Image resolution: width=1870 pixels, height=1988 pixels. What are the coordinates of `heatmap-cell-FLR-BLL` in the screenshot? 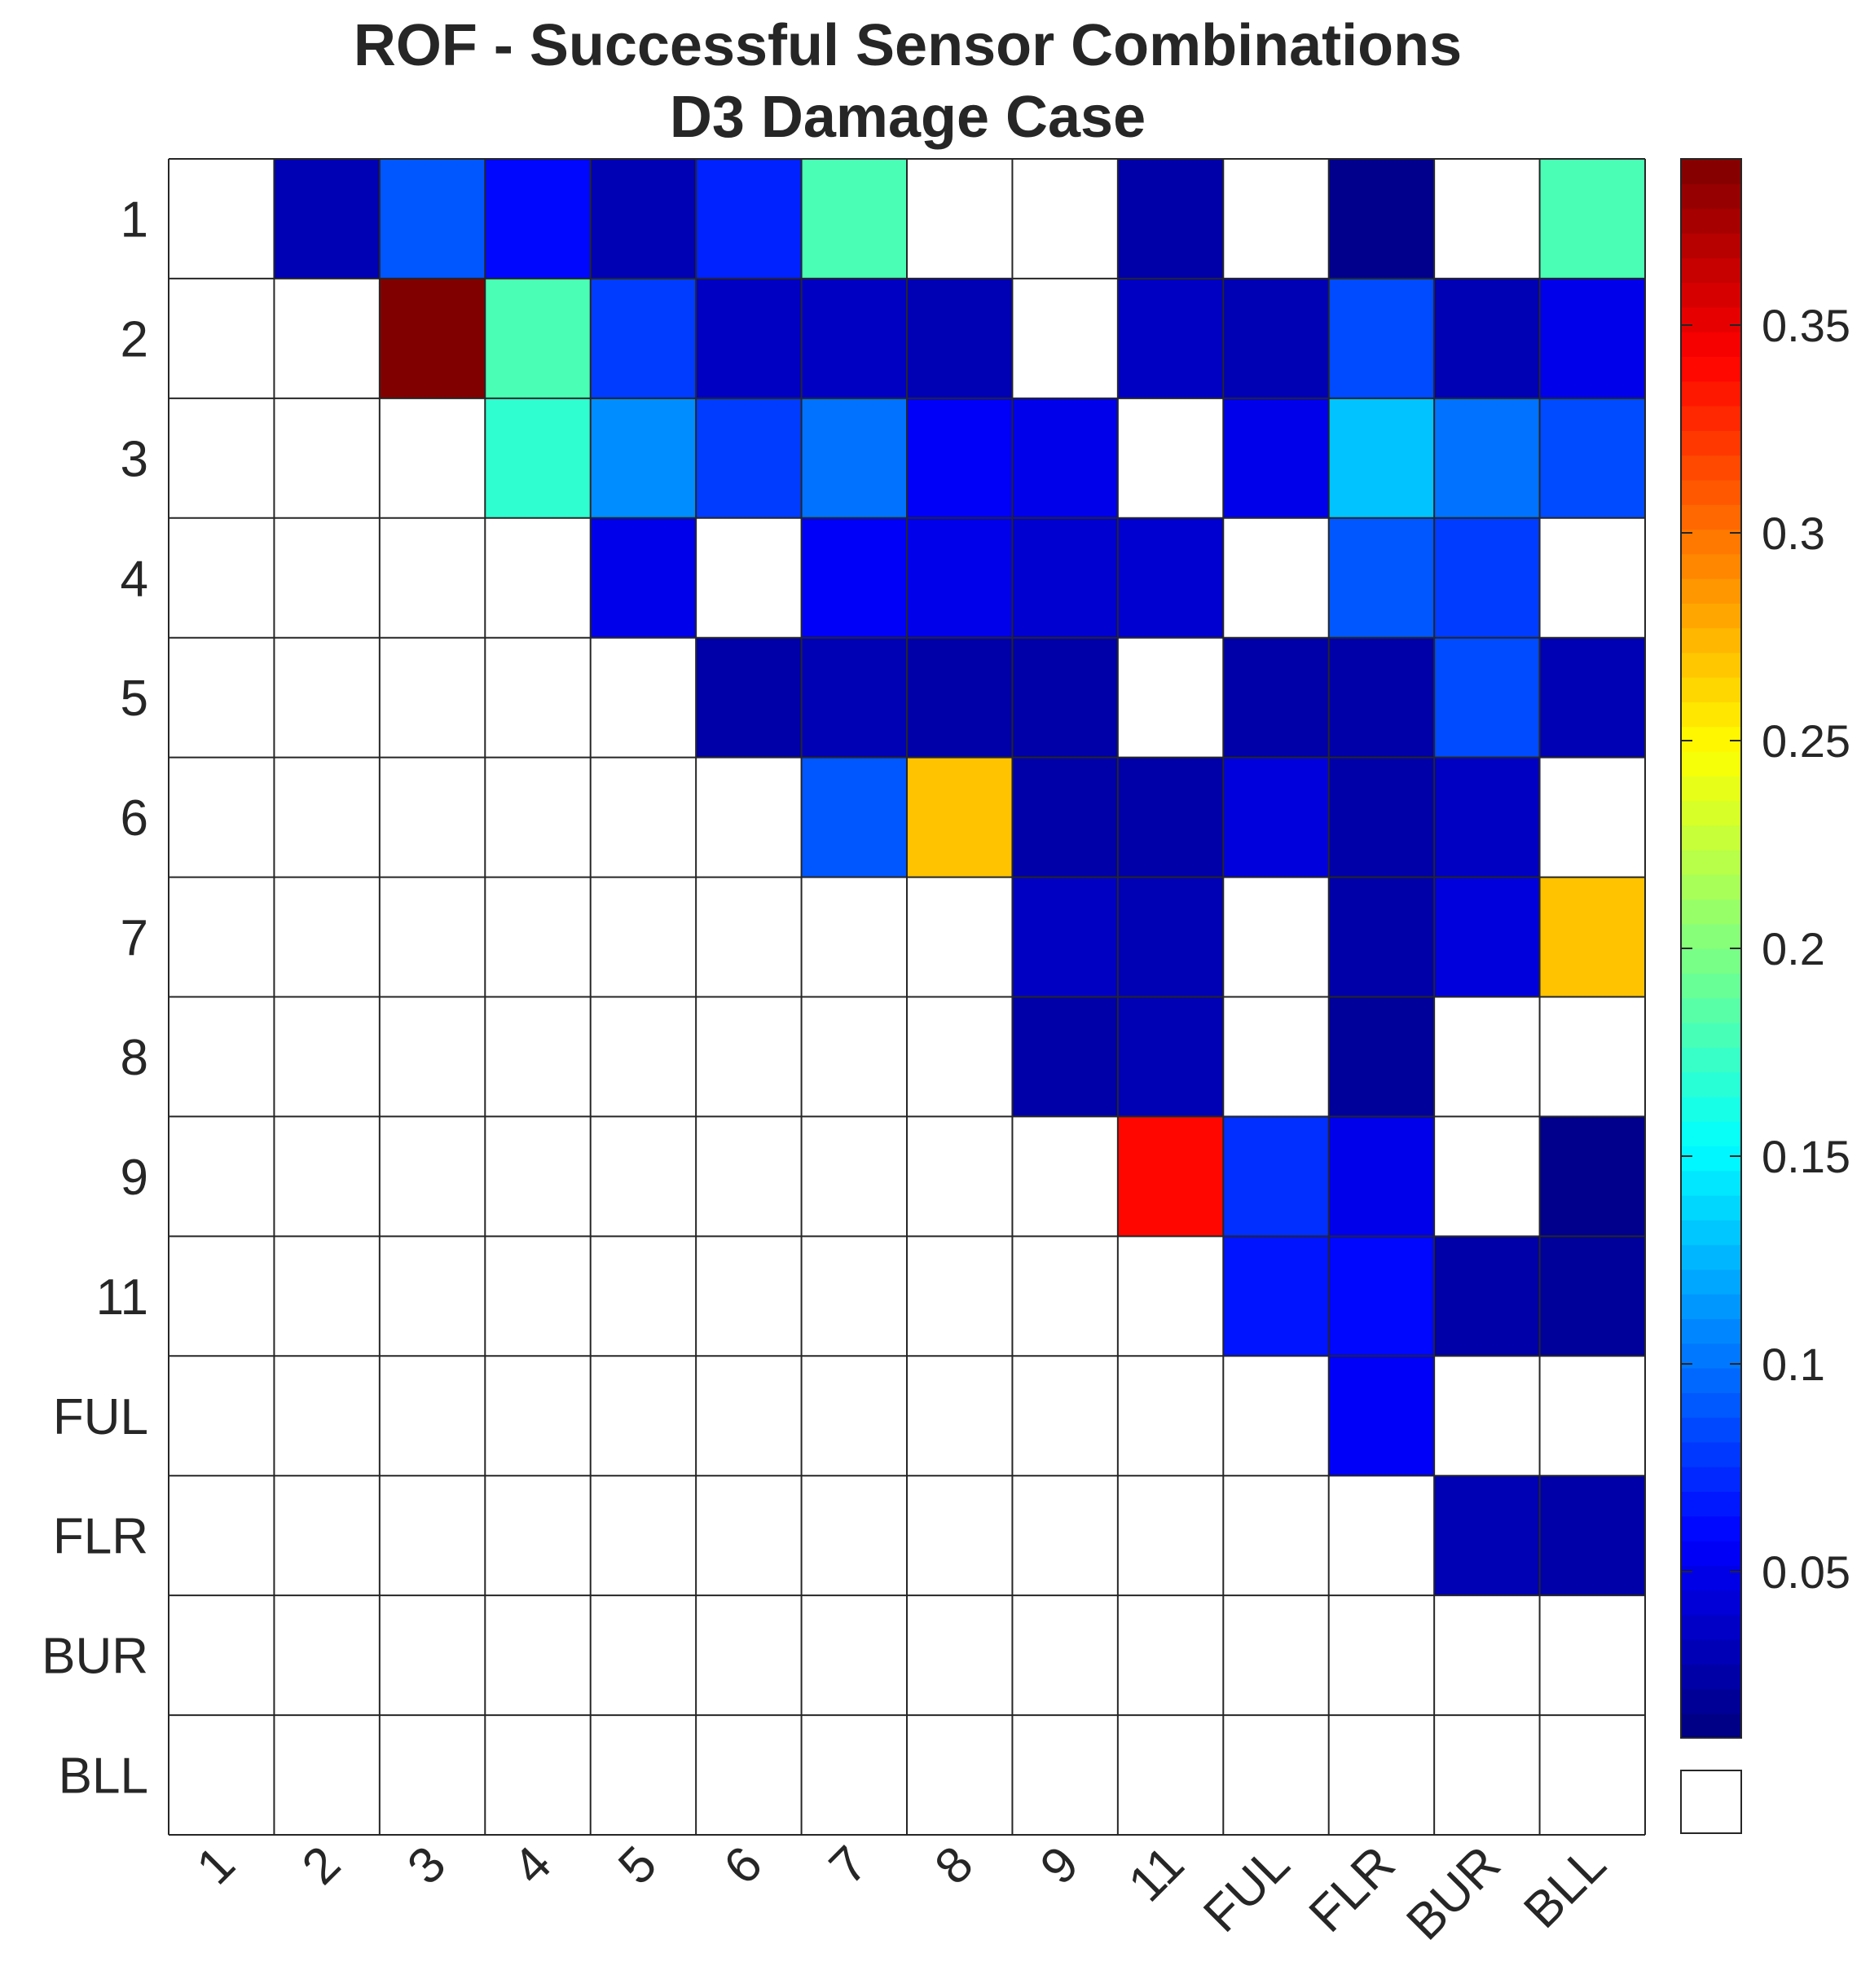 It's located at (1592, 1536).